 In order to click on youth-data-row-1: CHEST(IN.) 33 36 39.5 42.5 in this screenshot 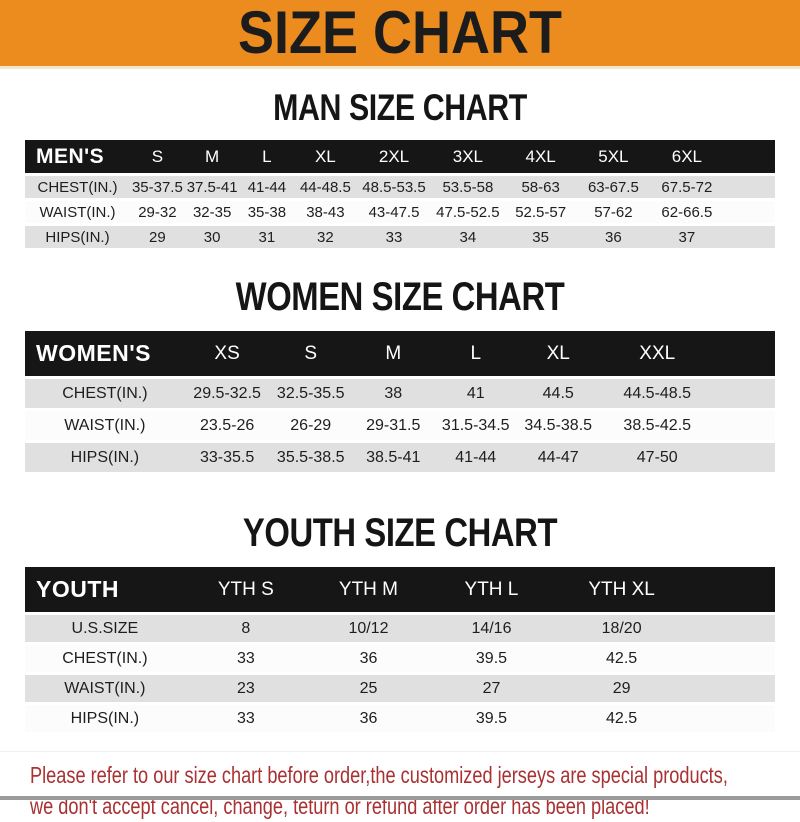, I will do `click(400, 658)`.